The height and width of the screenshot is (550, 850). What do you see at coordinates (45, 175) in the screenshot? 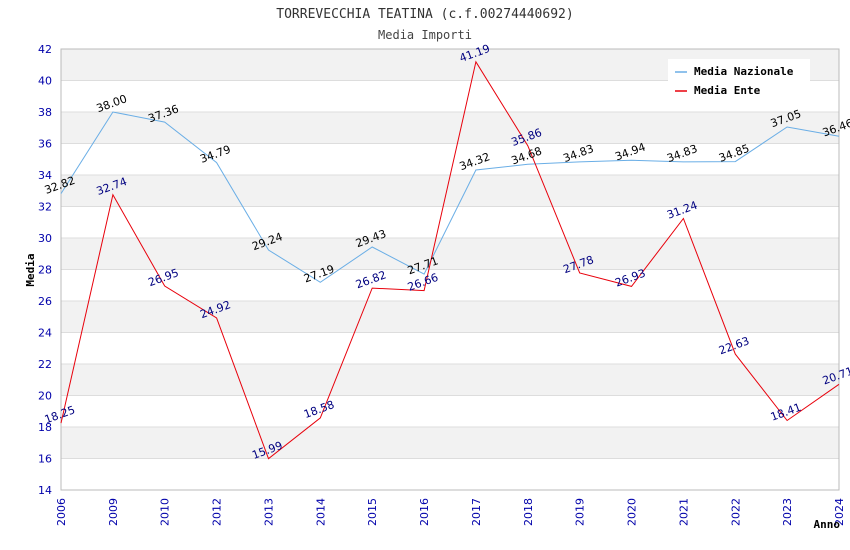
I see `y-tick-label: 34` at bounding box center [45, 175].